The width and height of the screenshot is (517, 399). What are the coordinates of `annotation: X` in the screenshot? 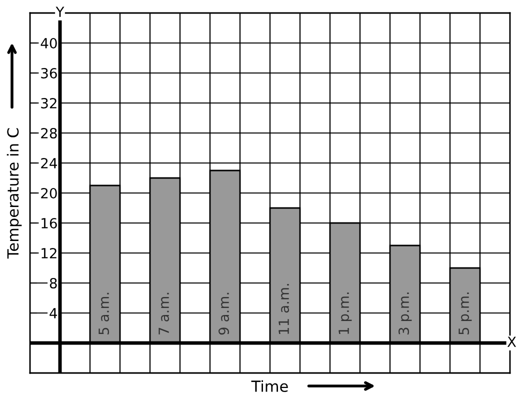 It's located at (511, 341).